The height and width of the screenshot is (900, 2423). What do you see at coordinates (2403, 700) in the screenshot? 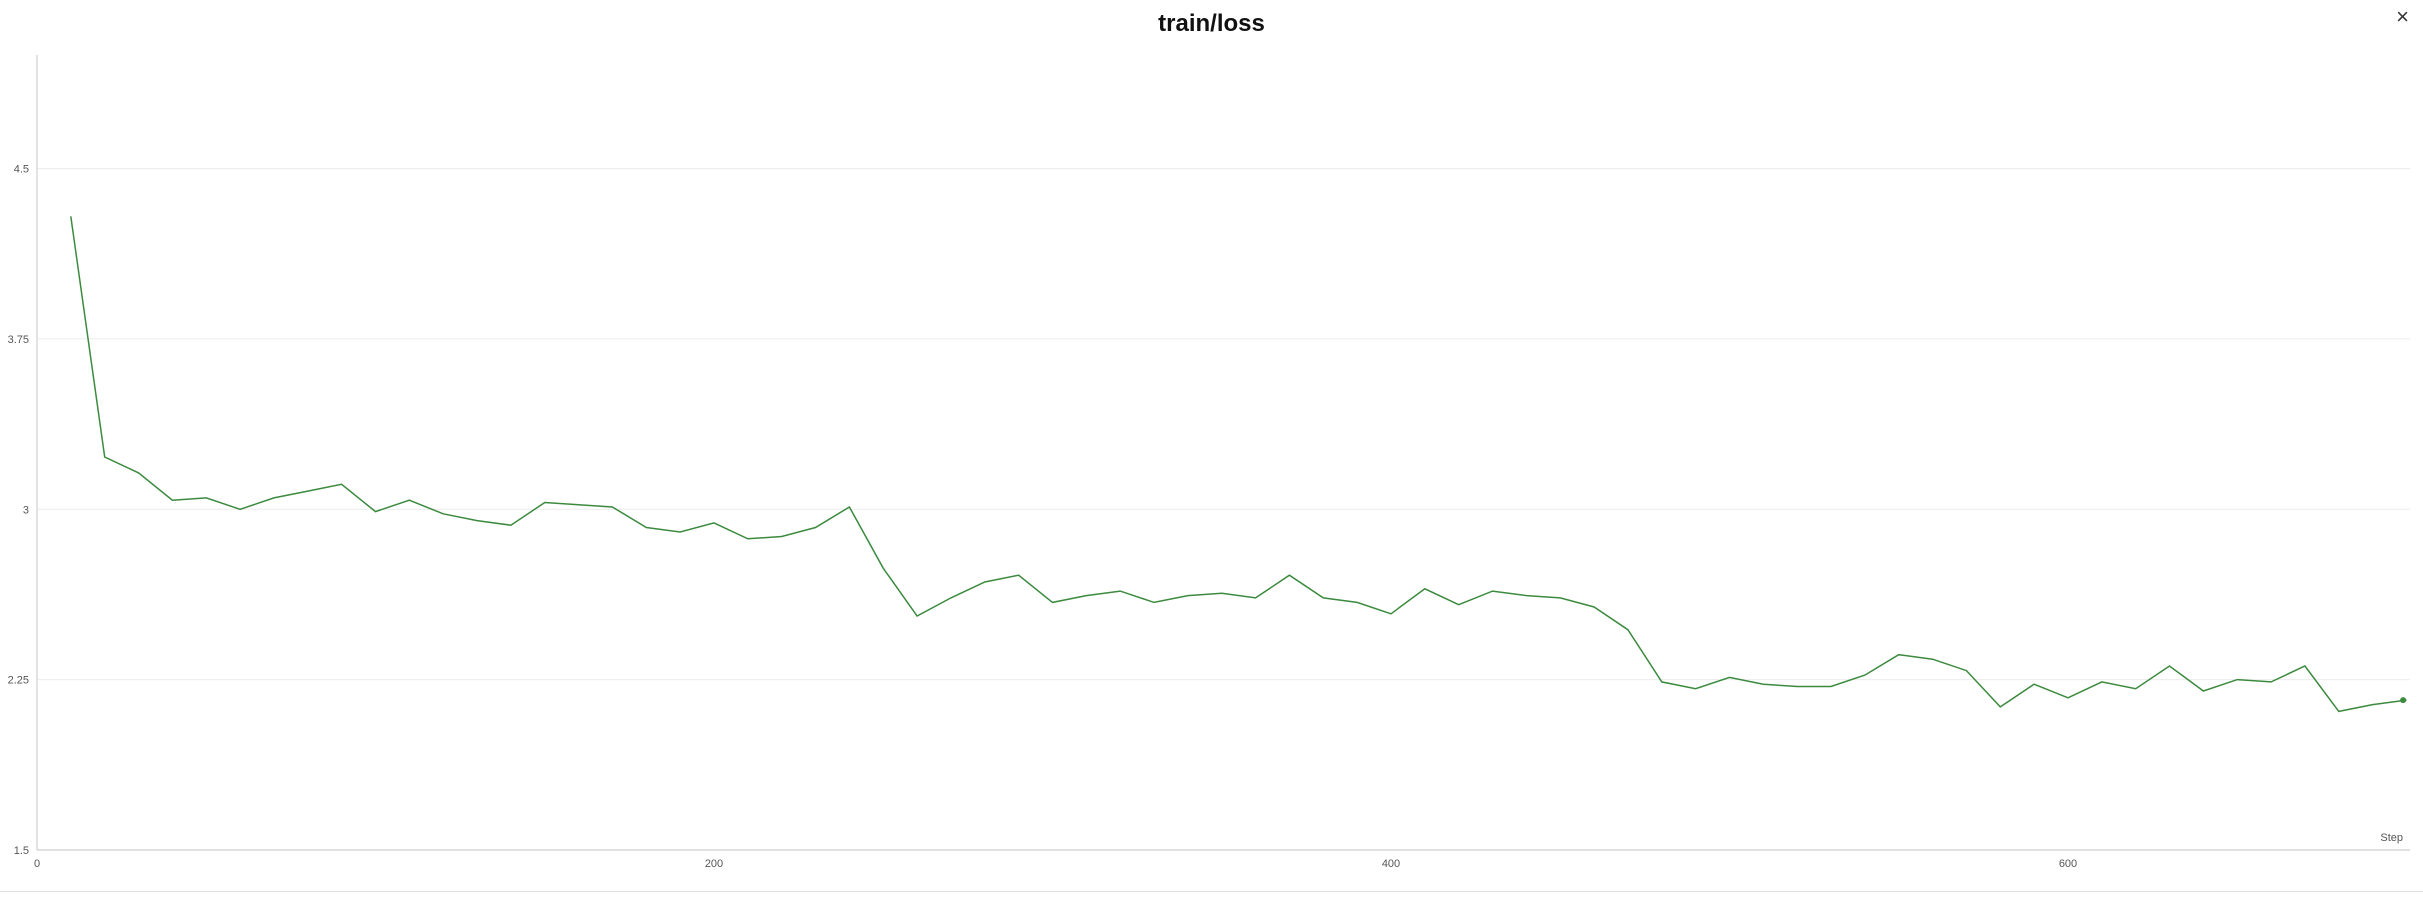
I see `last-point-marker` at bounding box center [2403, 700].